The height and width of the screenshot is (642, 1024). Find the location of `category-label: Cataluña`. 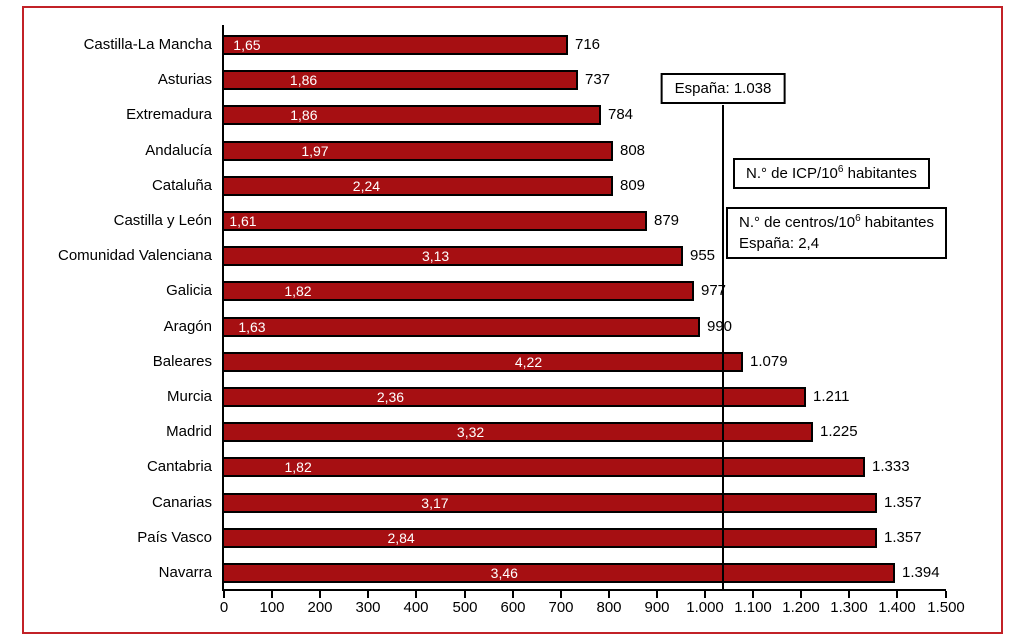

category-label: Cataluña is located at coordinates (181, 185).